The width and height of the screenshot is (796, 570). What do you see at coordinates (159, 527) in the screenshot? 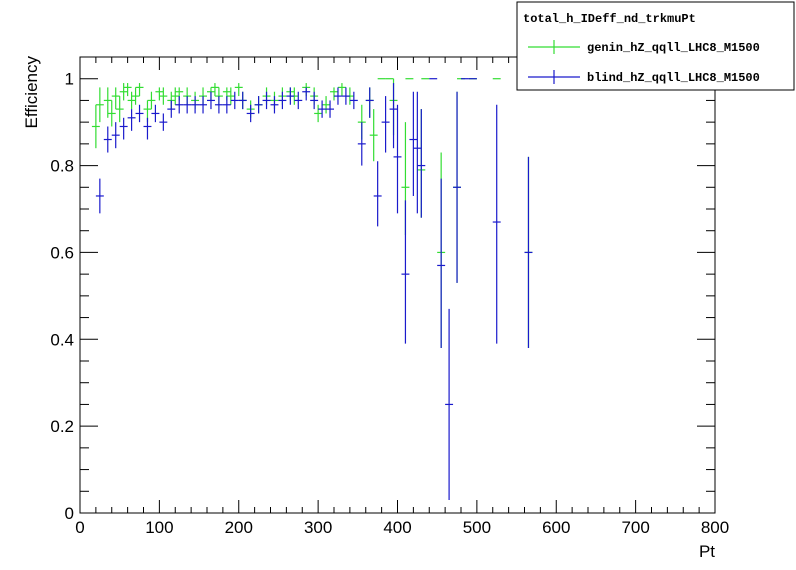
I see `x-tick-label: 100` at bounding box center [159, 527].